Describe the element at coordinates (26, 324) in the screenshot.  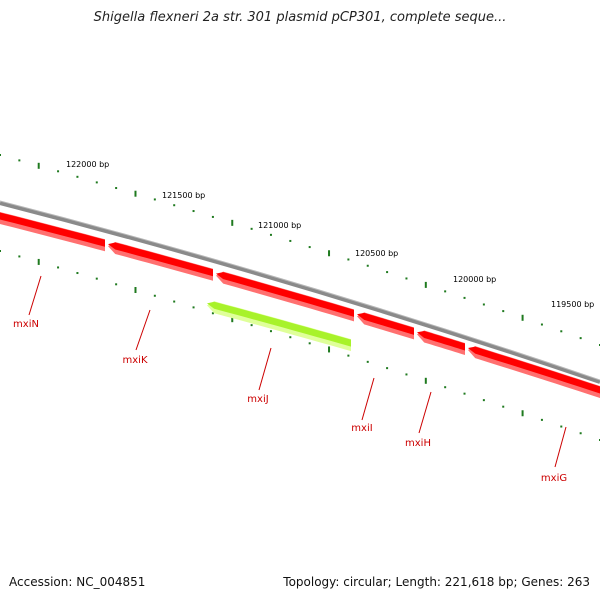
I see `gene-label-mxiN: mxiN` at that location.